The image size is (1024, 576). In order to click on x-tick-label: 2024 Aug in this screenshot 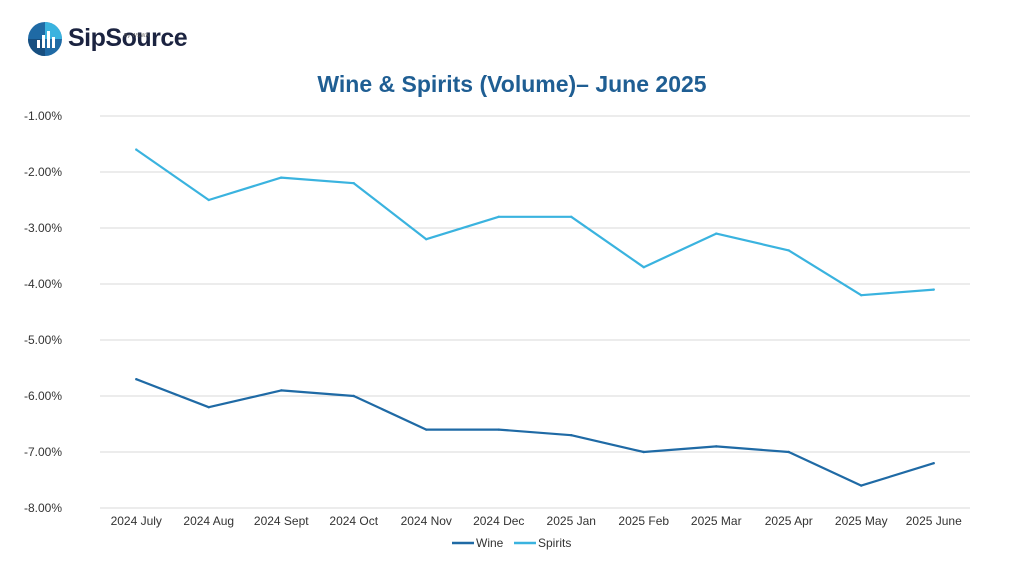, I will do `click(208, 521)`.